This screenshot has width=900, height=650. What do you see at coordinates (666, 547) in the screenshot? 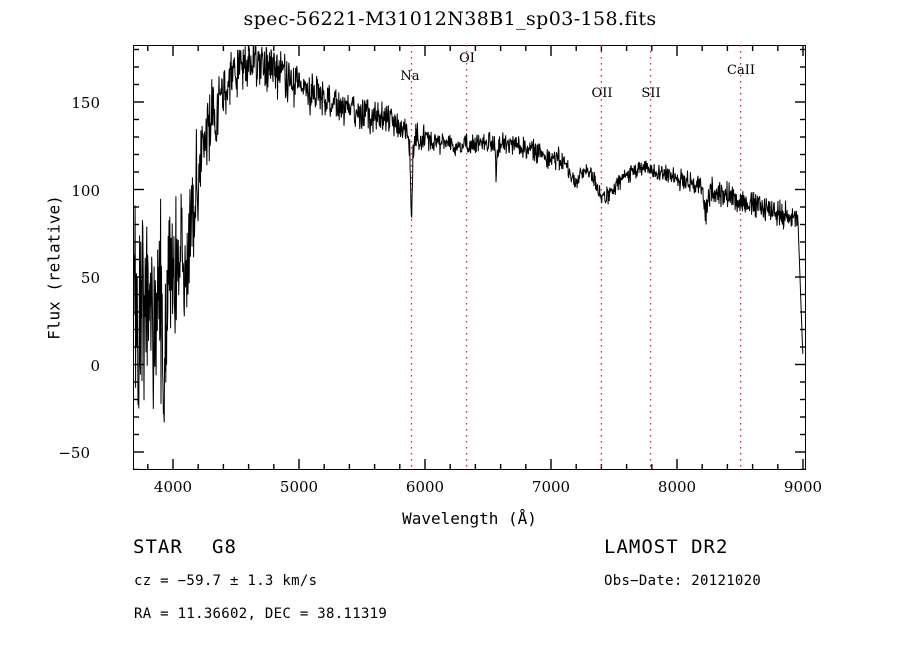
I see `survey-label: LAMOST DR2` at bounding box center [666, 547].